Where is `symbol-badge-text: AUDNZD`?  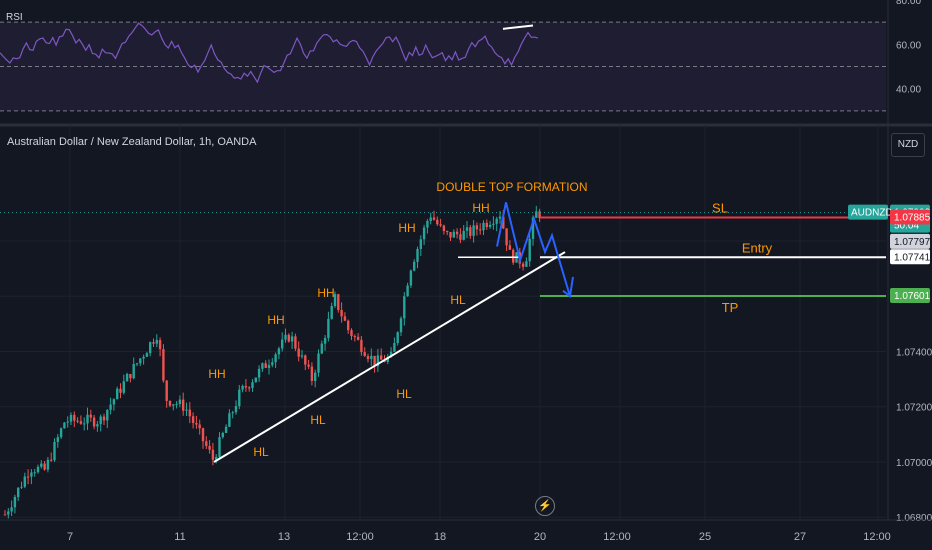 symbol-badge-text: AUDNZD is located at coordinates (872, 213).